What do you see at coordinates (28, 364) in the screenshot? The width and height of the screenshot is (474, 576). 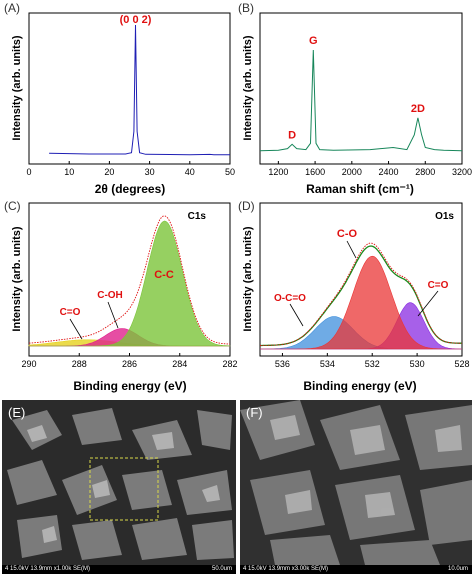 I see `panel-c-tick-label: 290` at bounding box center [28, 364].